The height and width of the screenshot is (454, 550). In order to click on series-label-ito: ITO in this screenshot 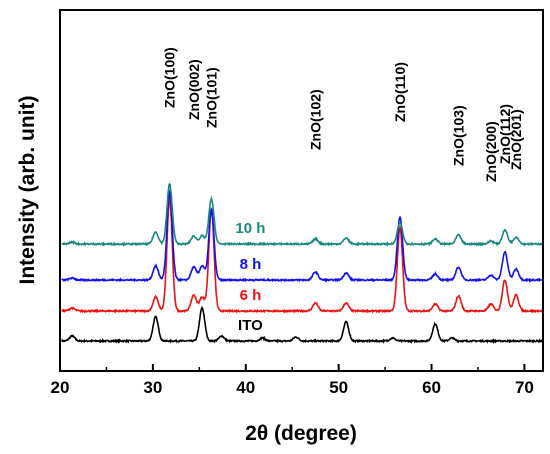, I will do `click(250, 325)`.